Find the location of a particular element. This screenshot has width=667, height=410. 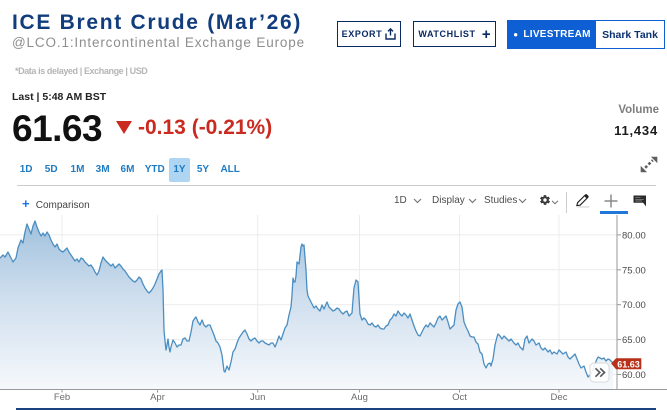

svg-text: 80.00 is located at coordinates (634, 235).